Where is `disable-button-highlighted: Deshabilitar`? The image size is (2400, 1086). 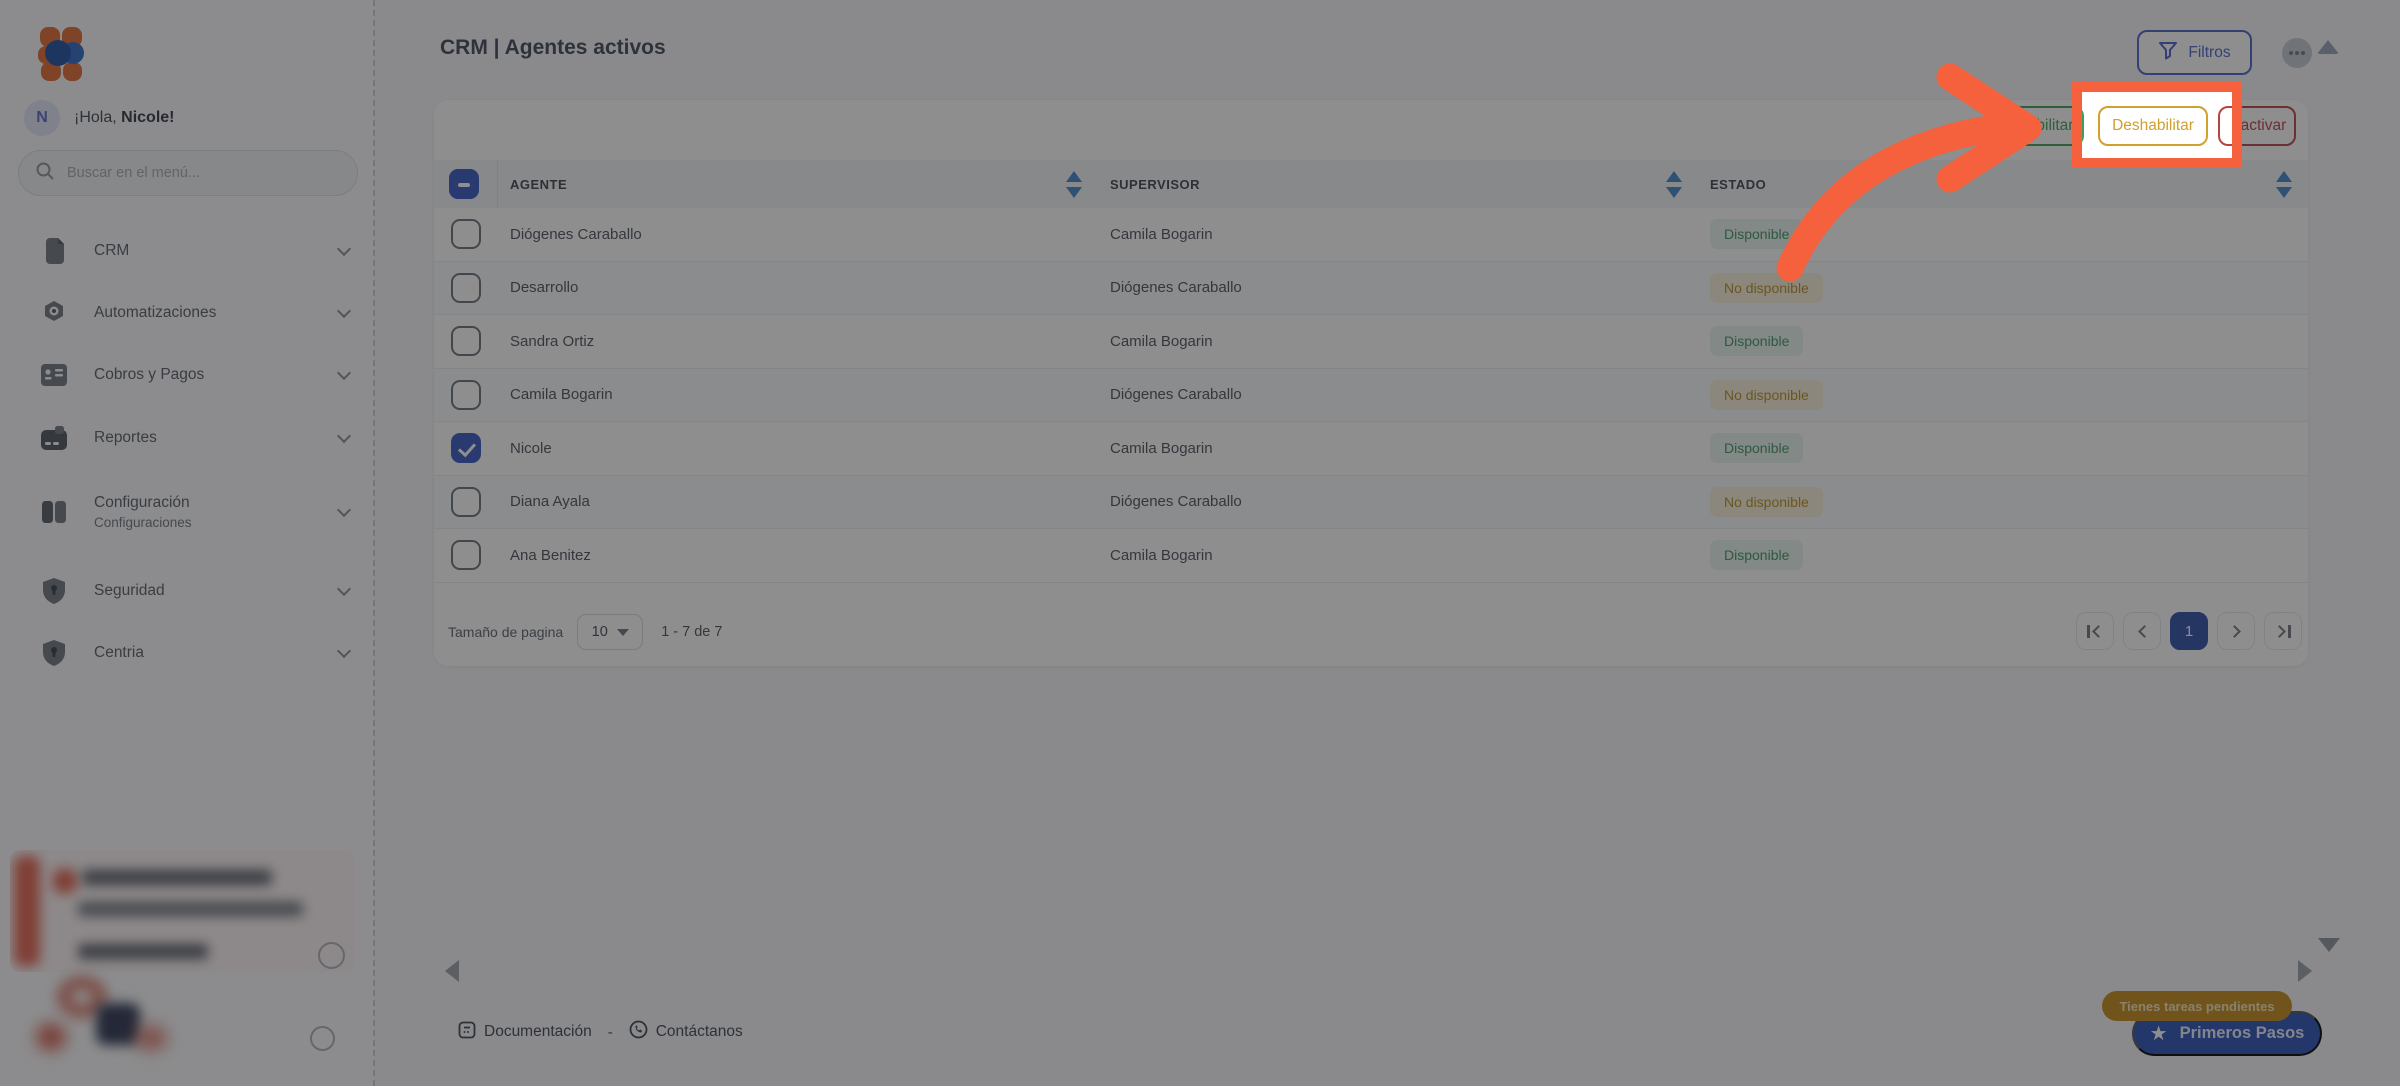
disable-button-highlighted: Deshabilitar is located at coordinates (2153, 126).